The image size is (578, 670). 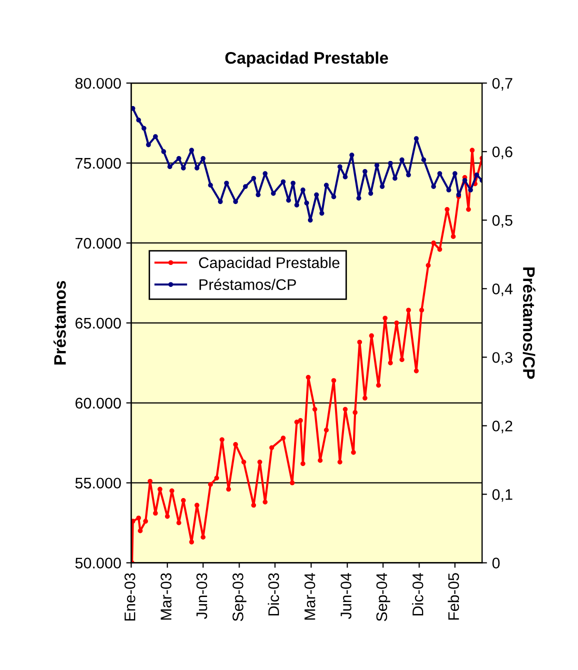 What do you see at coordinates (502, 84) in the screenshot?
I see `y2-tick-label: 0,7` at bounding box center [502, 84].